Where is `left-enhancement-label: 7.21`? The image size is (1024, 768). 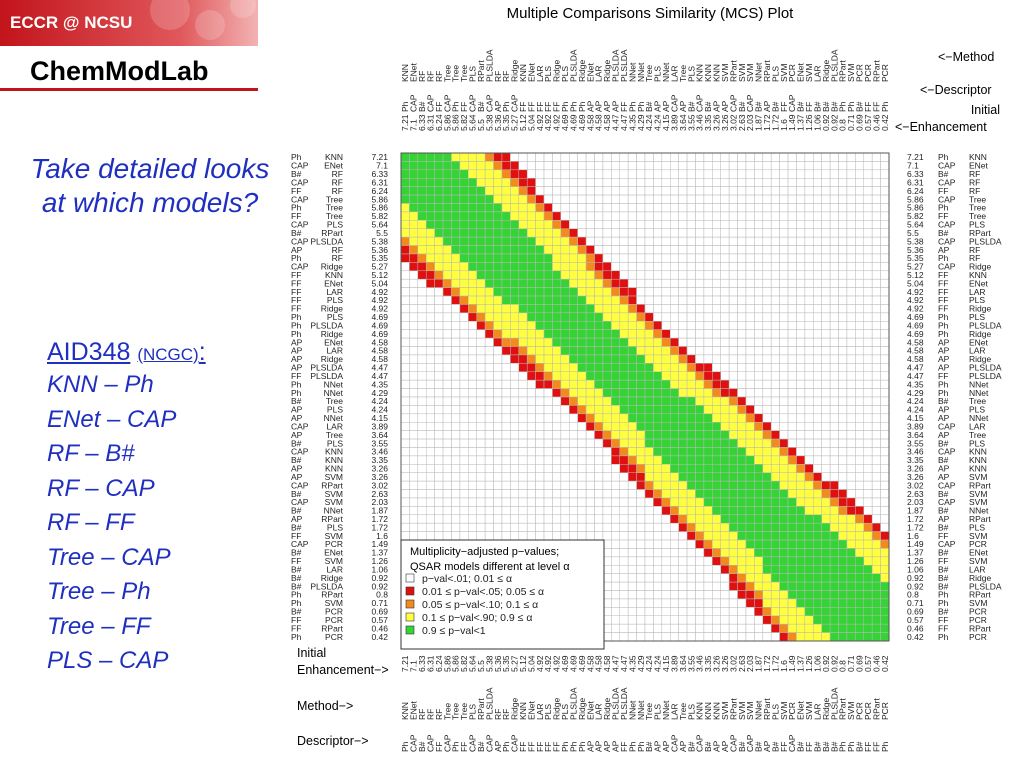 left-enhancement-label: 7.21 is located at coordinates (379, 157).